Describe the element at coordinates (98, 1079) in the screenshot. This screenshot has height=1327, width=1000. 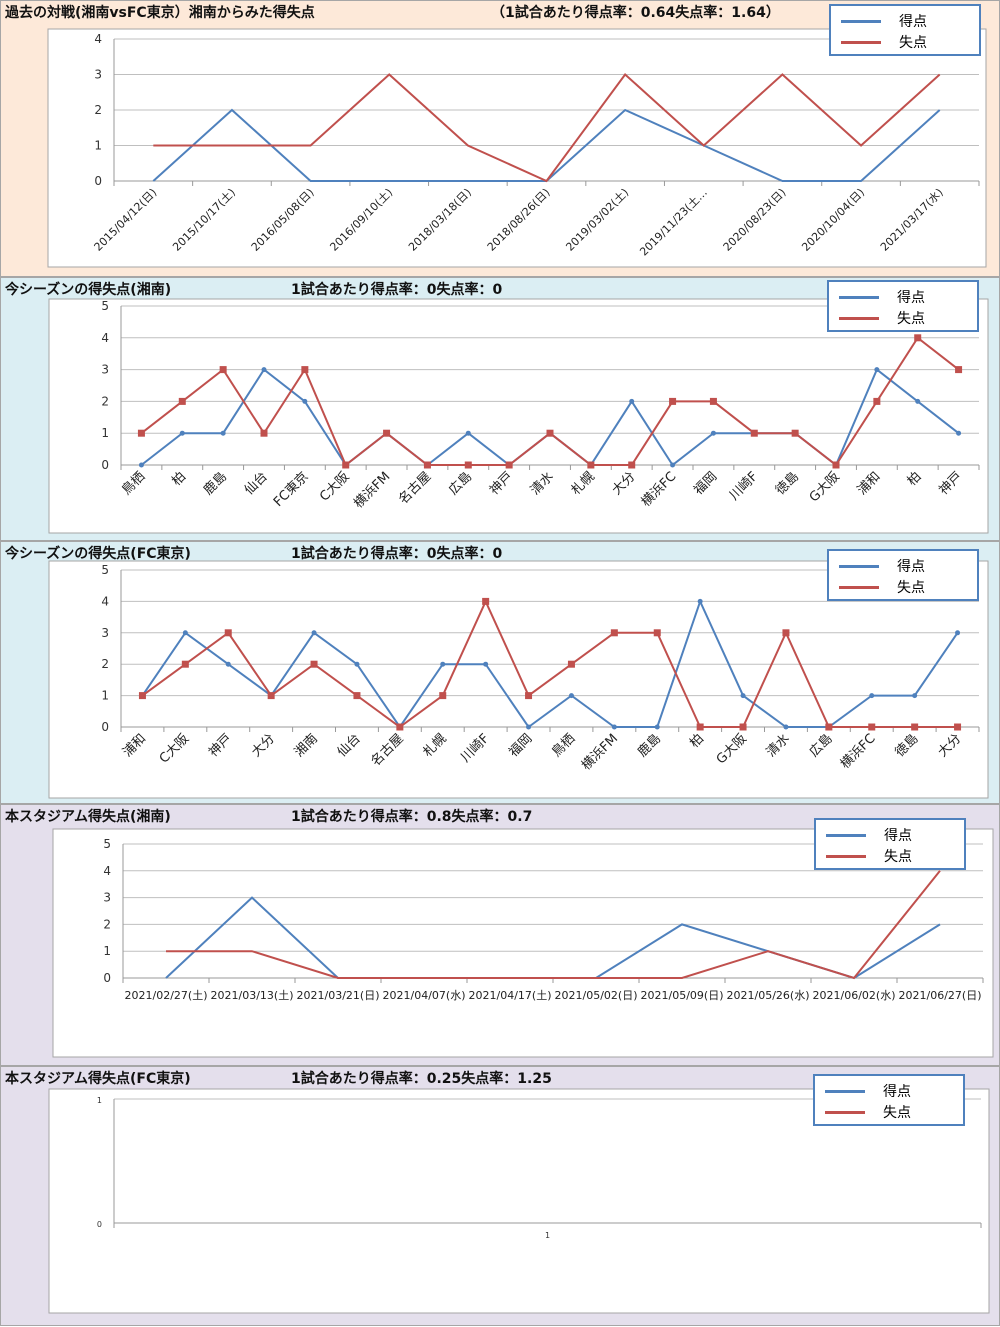
I see `chart-title: 本スタジアム得失点(FC東京)` at that location.